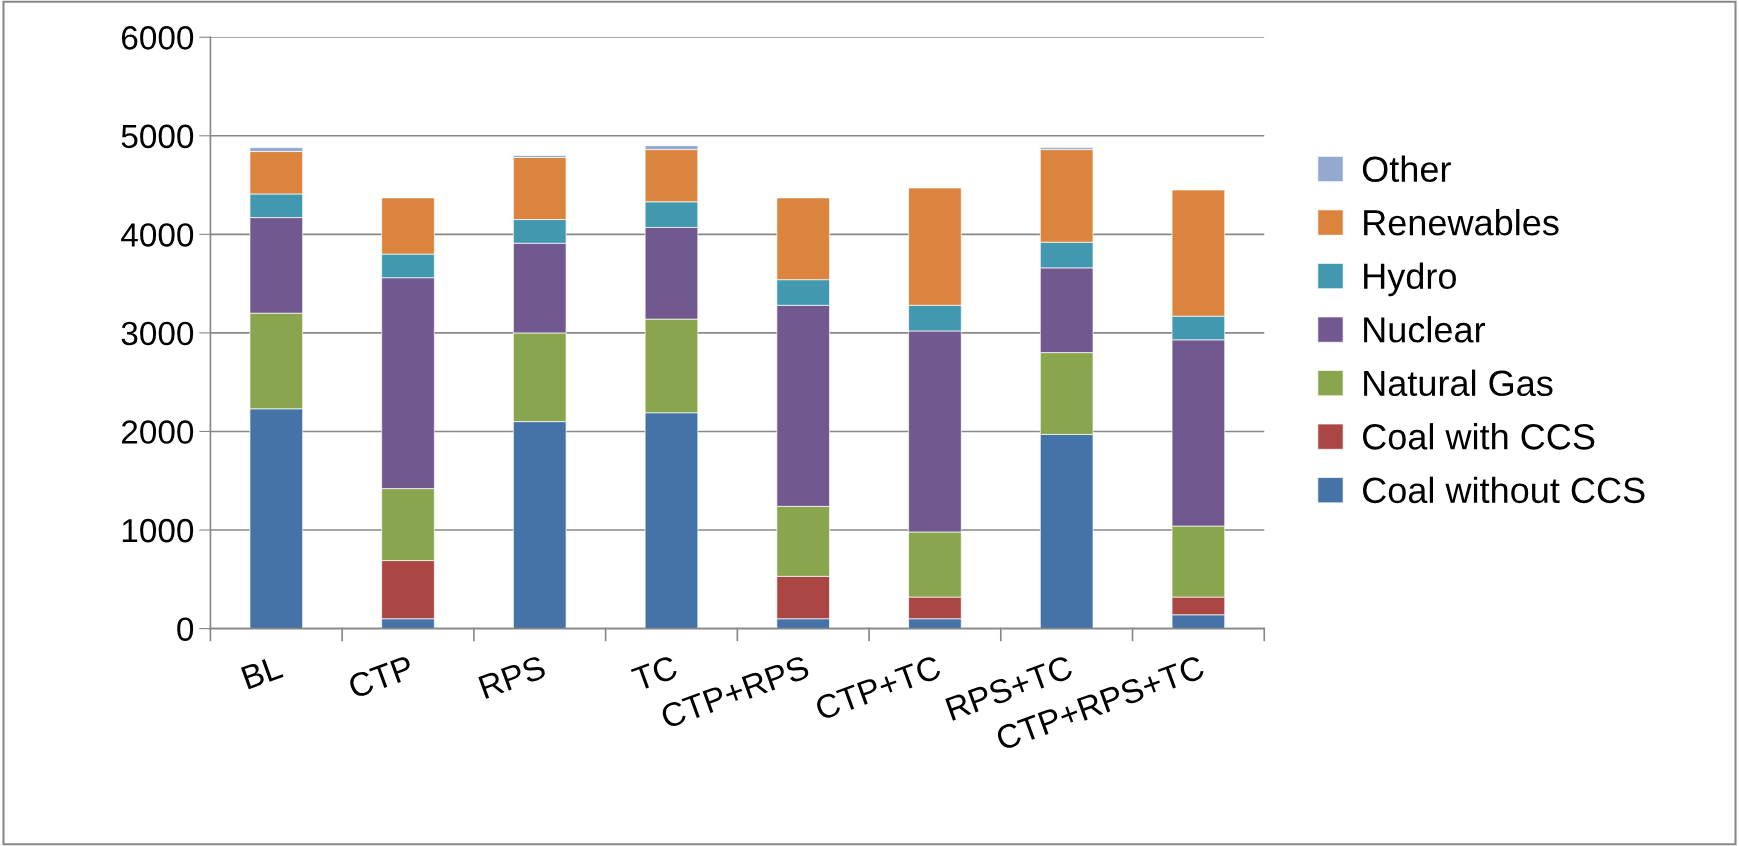 The image size is (1739, 846). Describe the element at coordinates (1424, 329) in the screenshot. I see `legend-label: Nuclear` at that location.